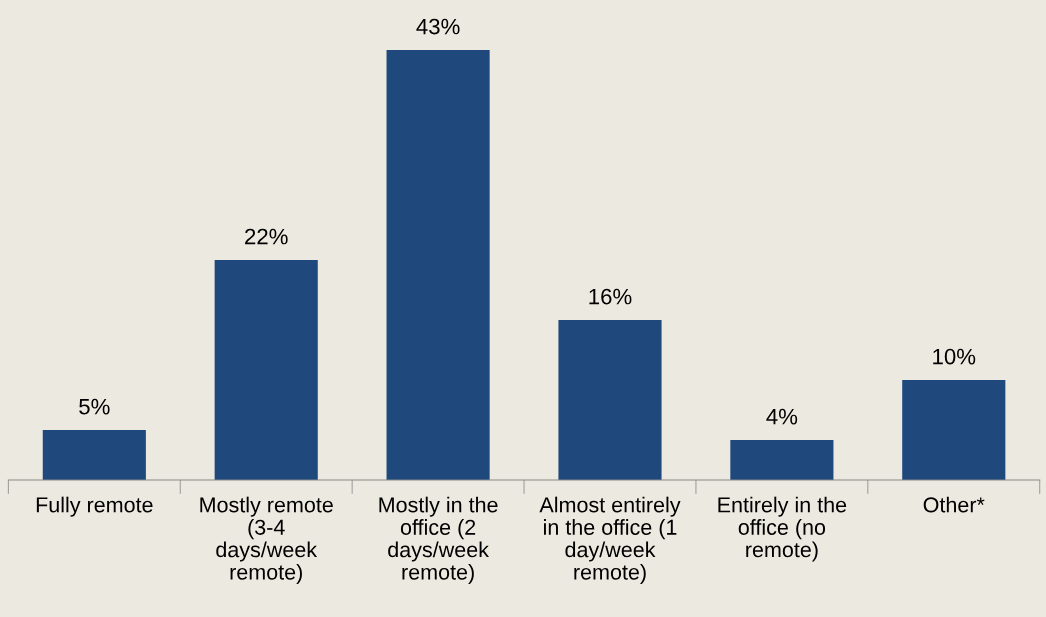  I want to click on x-tick-label: Mostly in the office (2 days/week remote), so click(438, 540).